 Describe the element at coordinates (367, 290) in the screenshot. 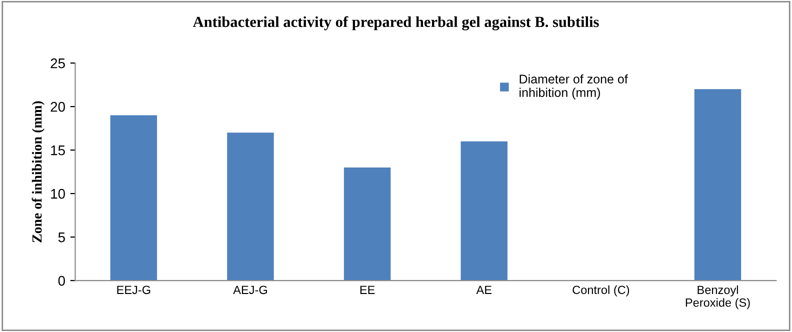

I see `x-tick-label: EE` at that location.